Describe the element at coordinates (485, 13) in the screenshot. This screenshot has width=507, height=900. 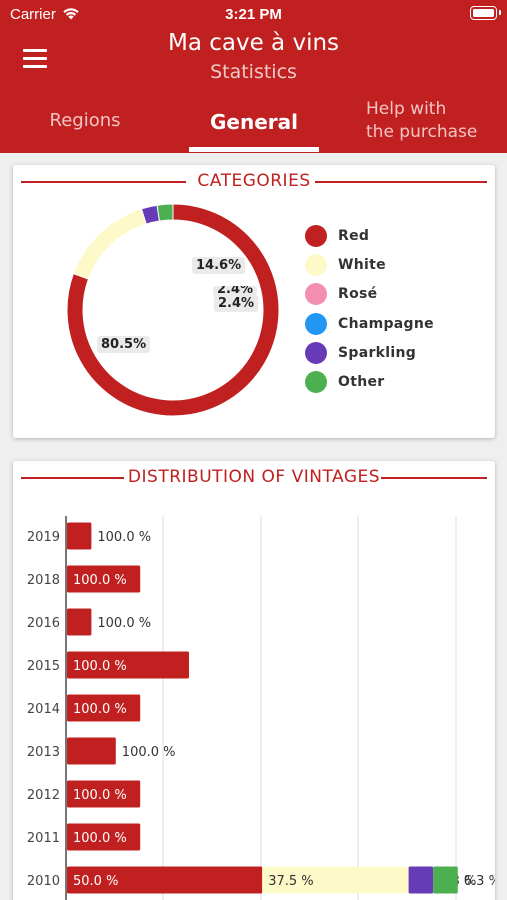
I see `battery-icon` at that location.